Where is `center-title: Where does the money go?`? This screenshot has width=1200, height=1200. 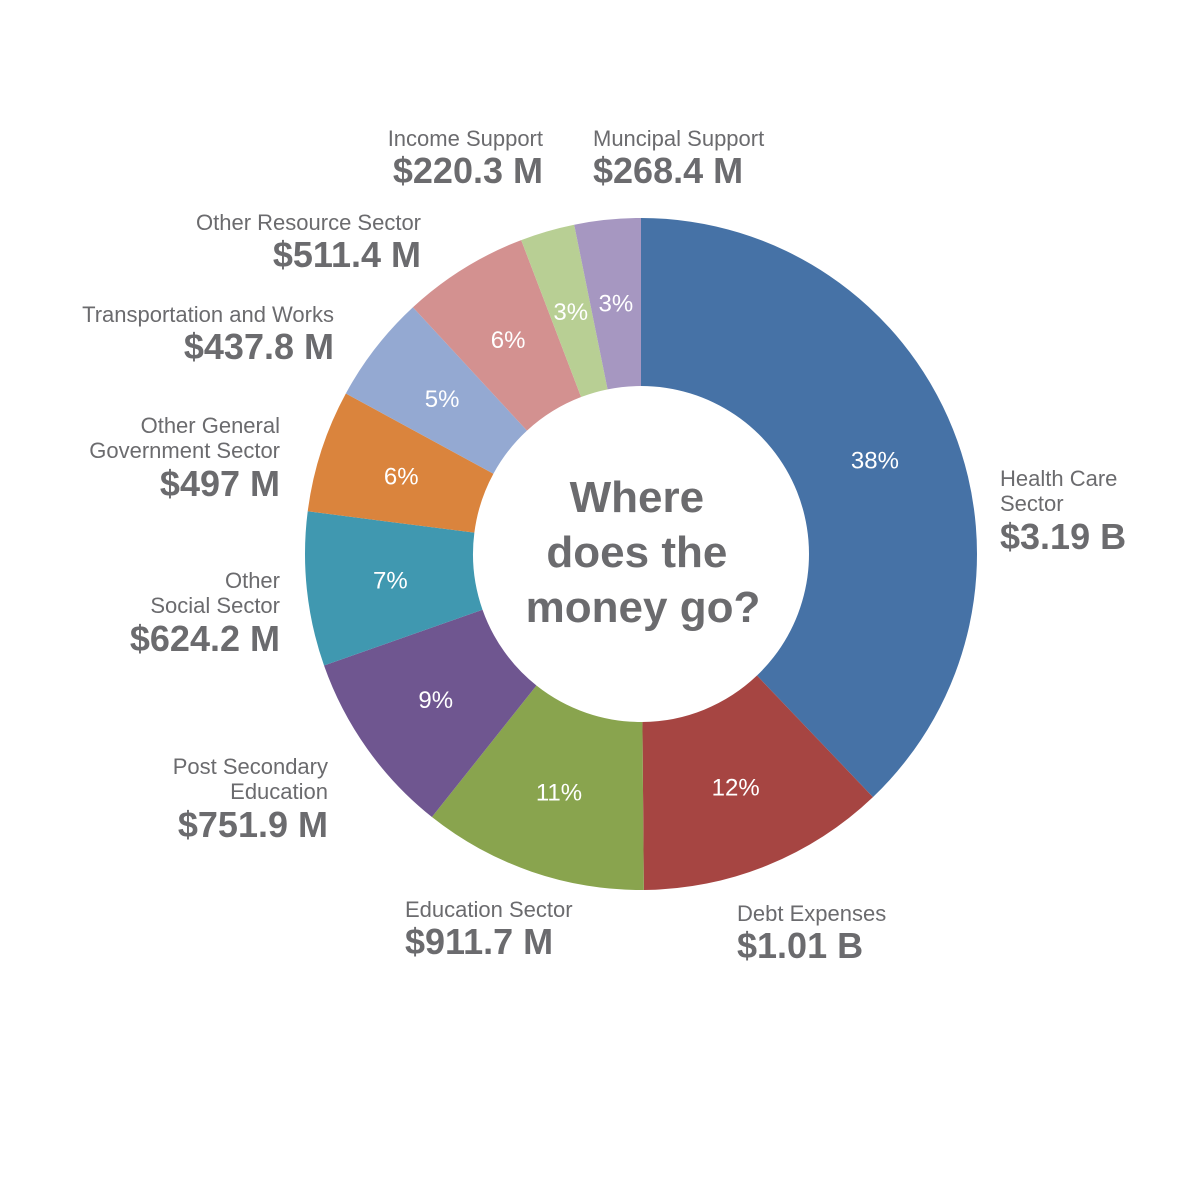 center-title: Where does the money go? is located at coordinates (643, 552).